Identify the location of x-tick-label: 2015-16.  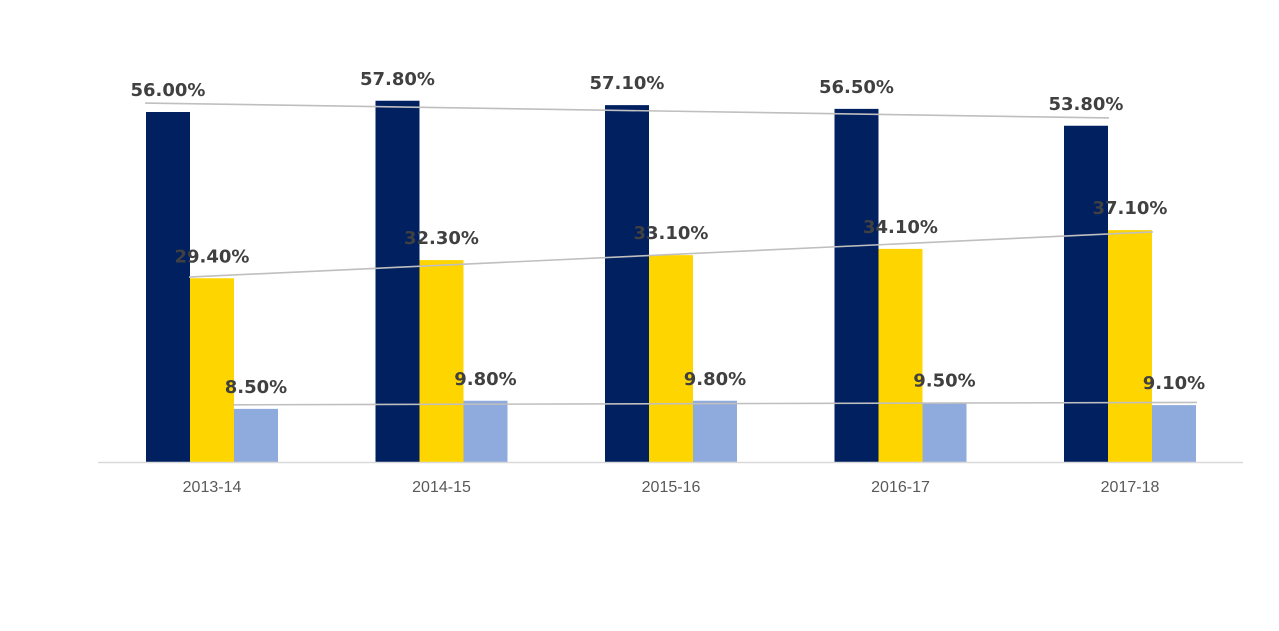
(671, 487).